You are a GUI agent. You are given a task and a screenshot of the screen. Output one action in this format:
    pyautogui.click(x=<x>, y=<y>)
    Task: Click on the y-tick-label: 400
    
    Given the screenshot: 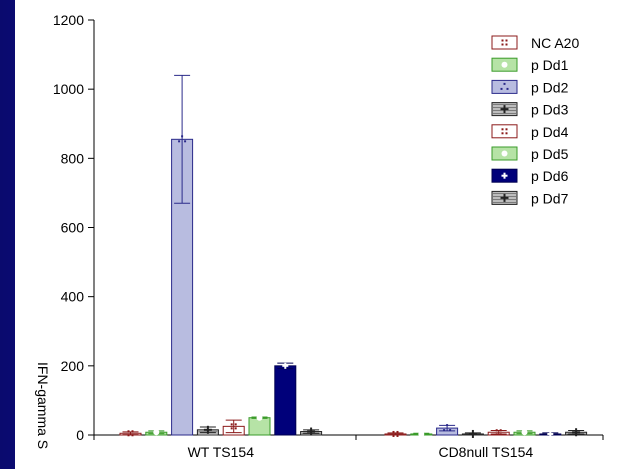 What is the action you would take?
    pyautogui.click(x=73, y=297)
    